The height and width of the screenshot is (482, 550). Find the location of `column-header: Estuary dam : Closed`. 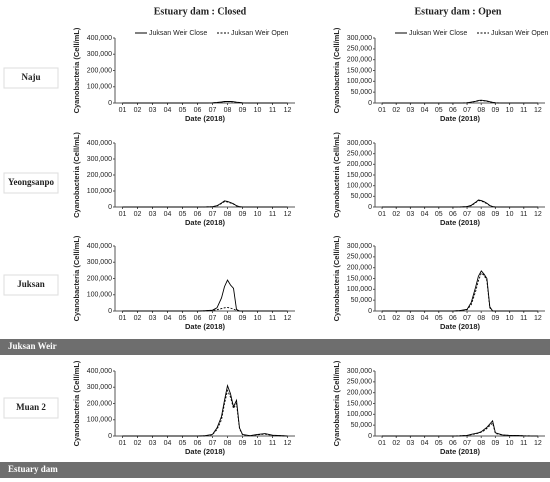

column-header: Estuary dam : Closed is located at coordinates (200, 11).